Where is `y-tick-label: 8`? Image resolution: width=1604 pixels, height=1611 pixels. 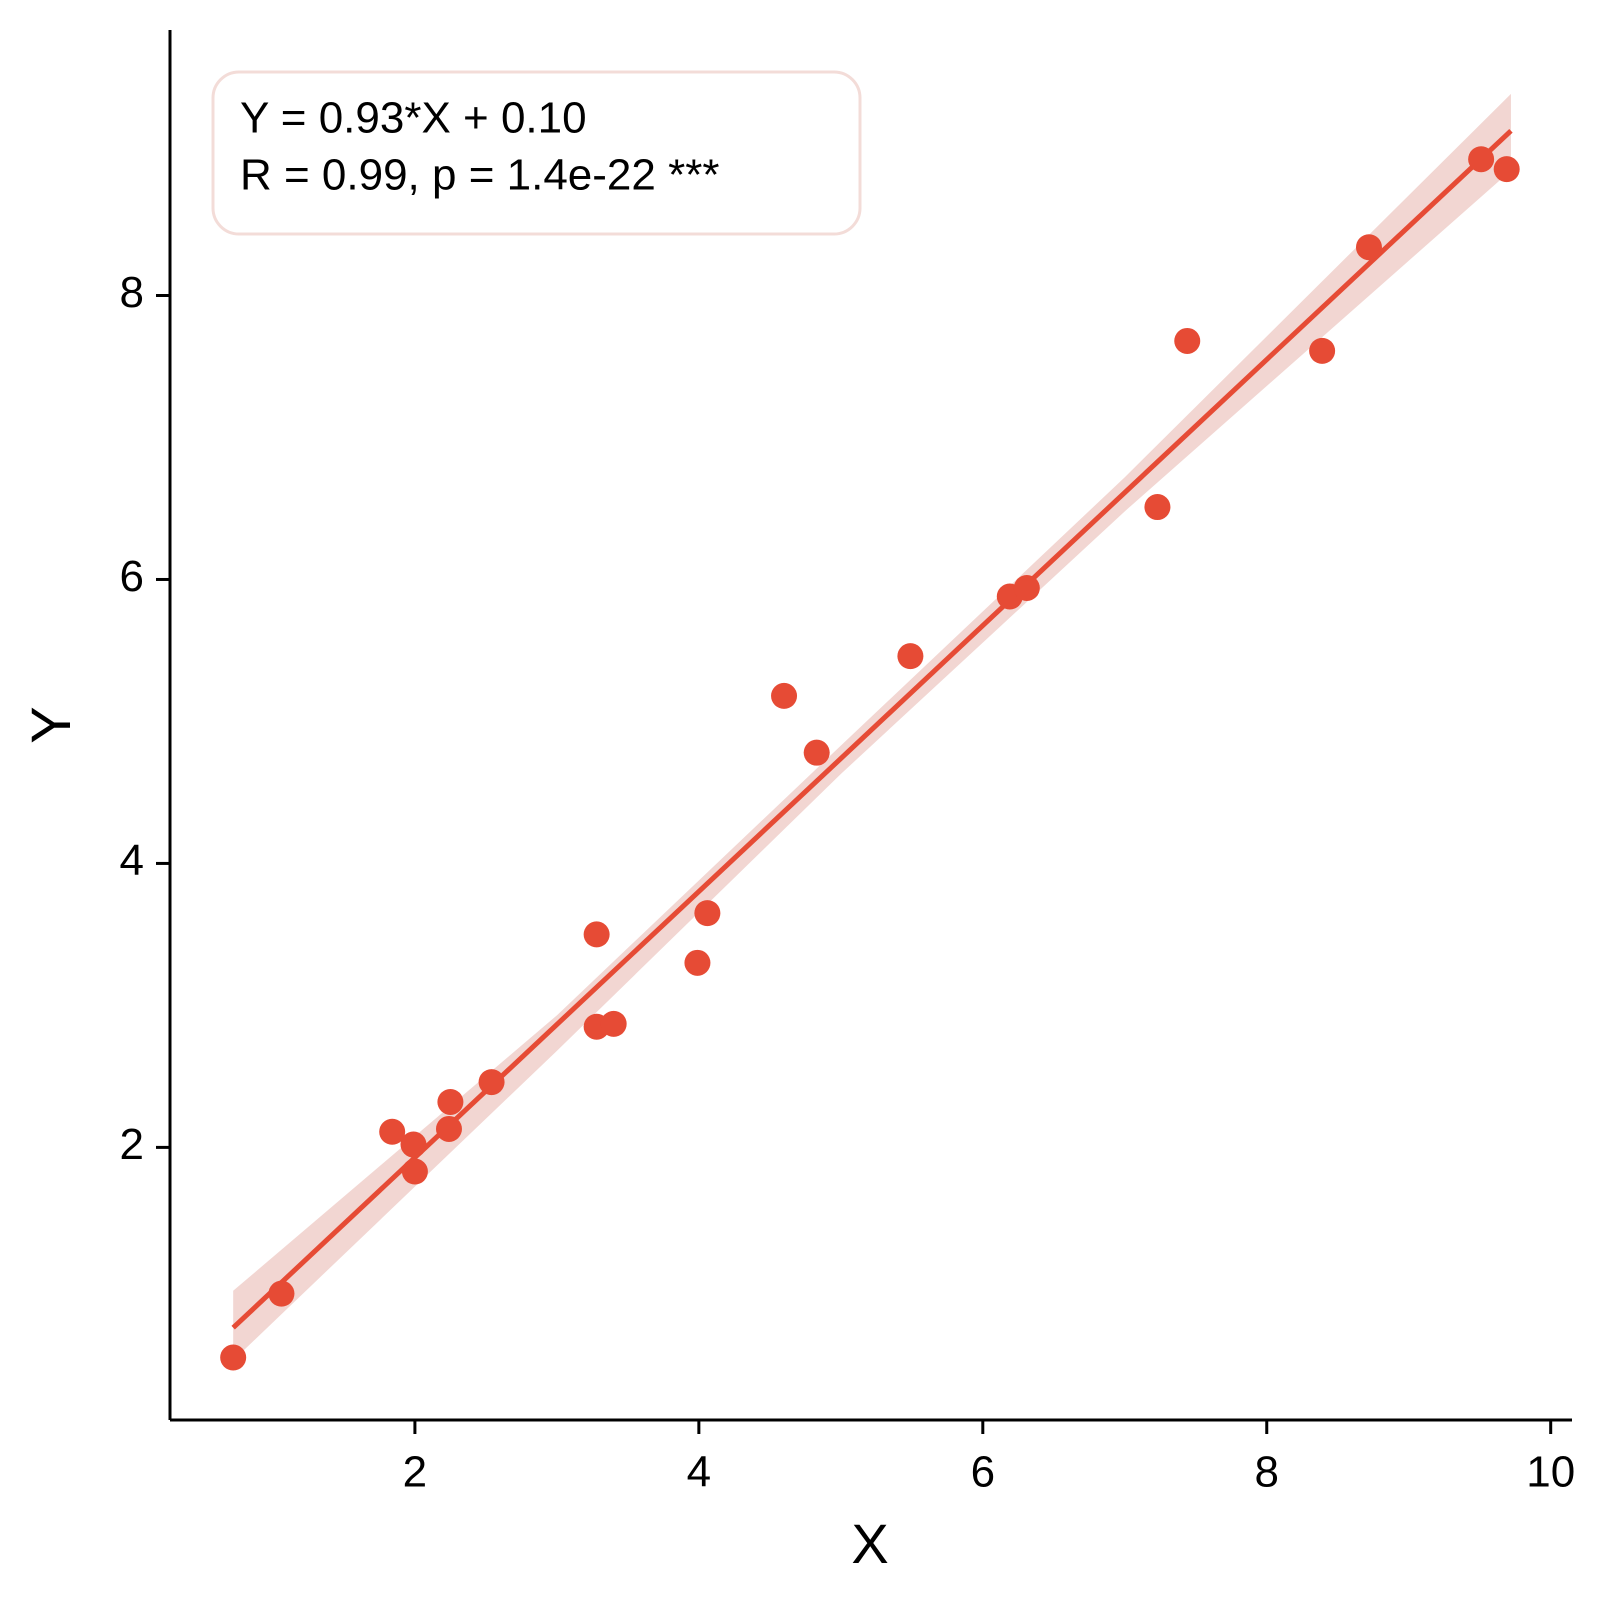 y-tick-label: 8 is located at coordinates (132, 292).